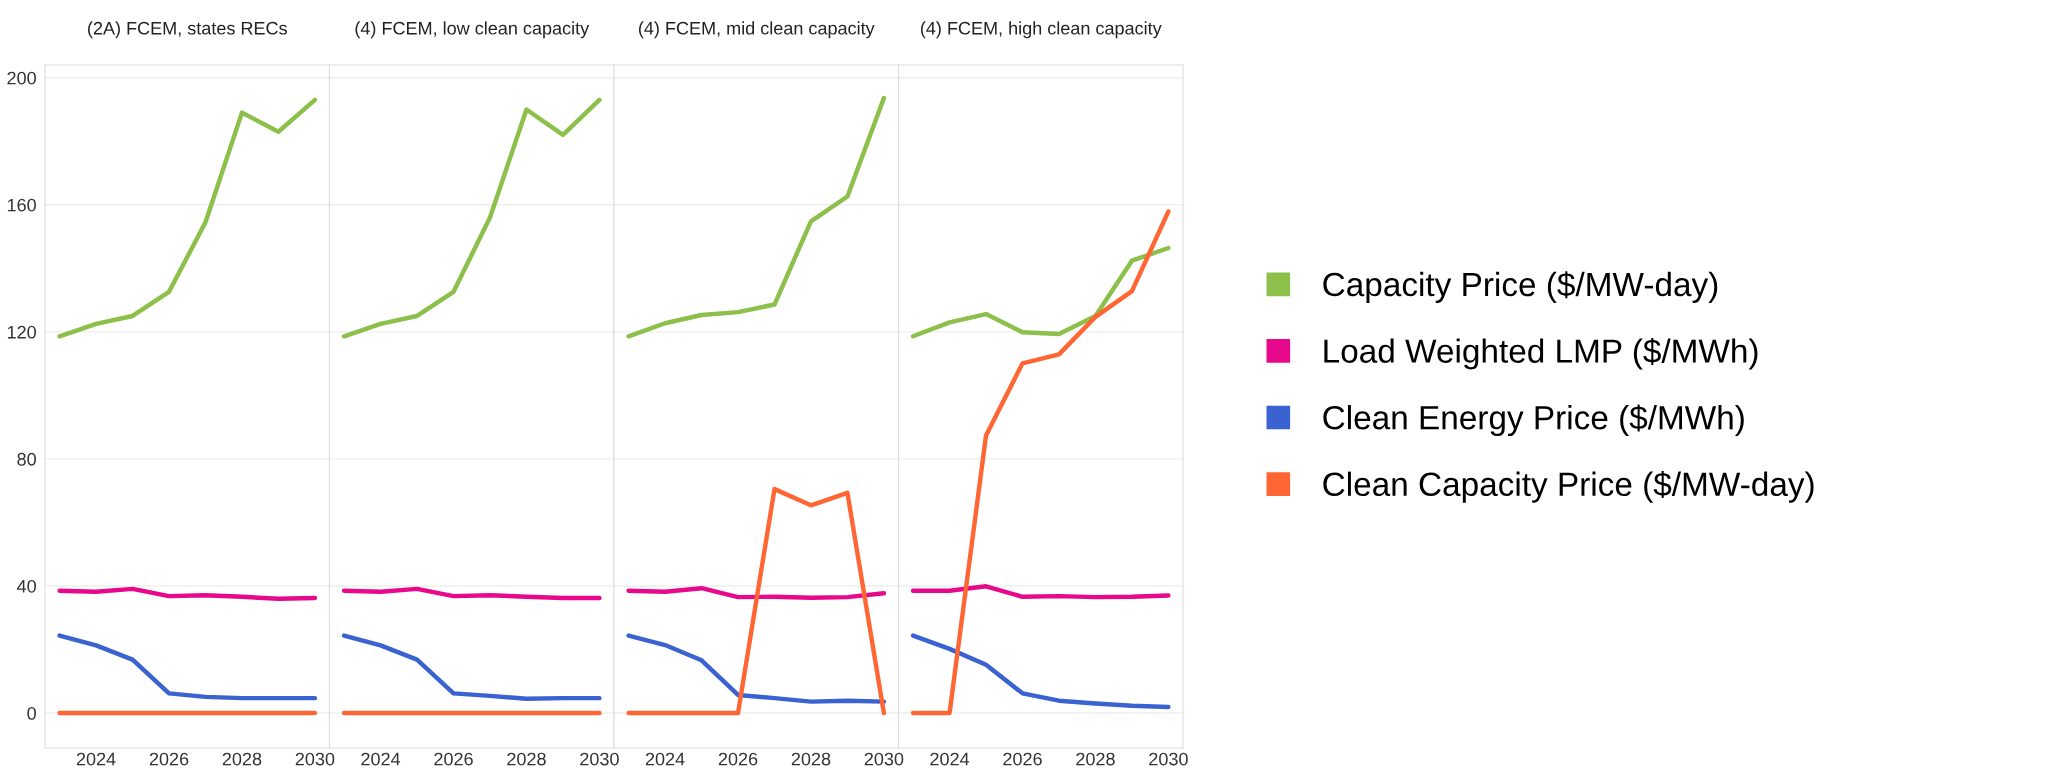 The width and height of the screenshot is (2070, 774). What do you see at coordinates (1533, 420) in the screenshot?
I see `legend-label: Clean Energy Price ($/MWh)` at bounding box center [1533, 420].